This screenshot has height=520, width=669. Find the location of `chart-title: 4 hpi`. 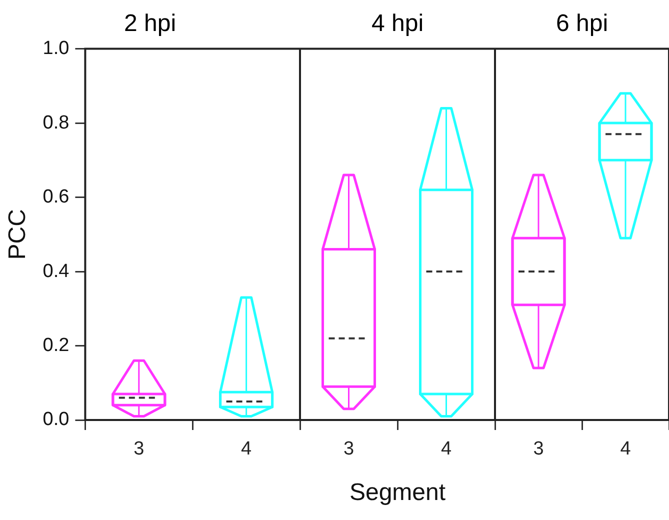

chart-title: 4 hpi is located at coordinates (397, 24).